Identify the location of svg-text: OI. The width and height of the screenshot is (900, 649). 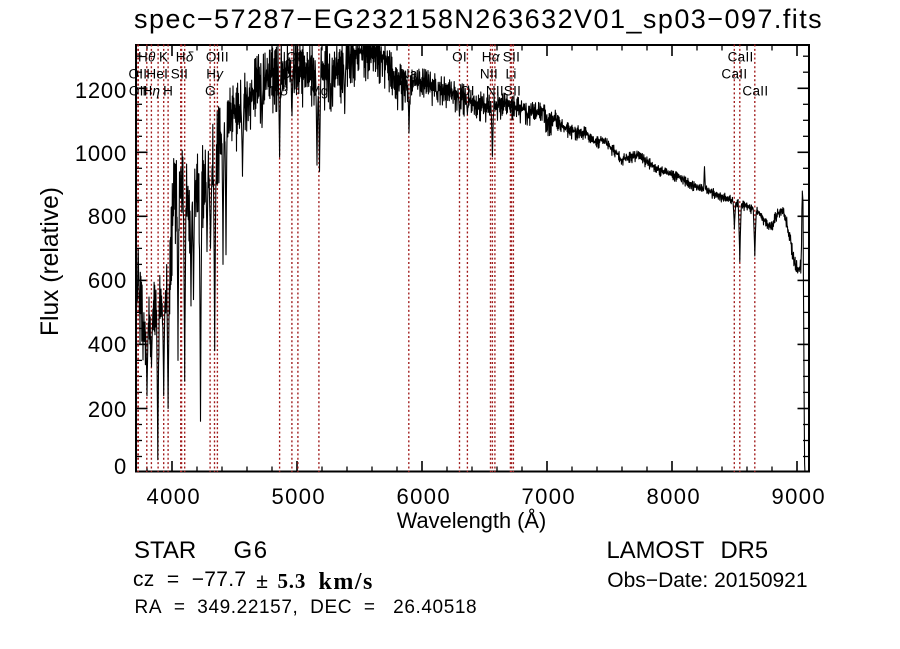
(459, 57).